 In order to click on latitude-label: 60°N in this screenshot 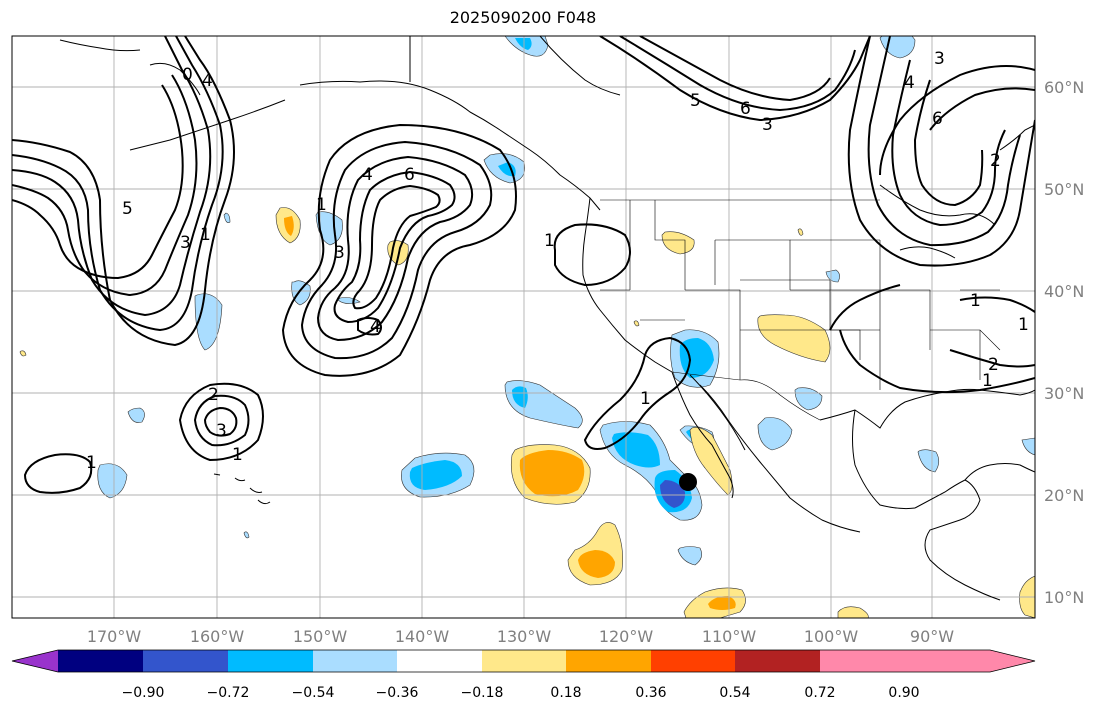, I will do `click(1064, 87)`.